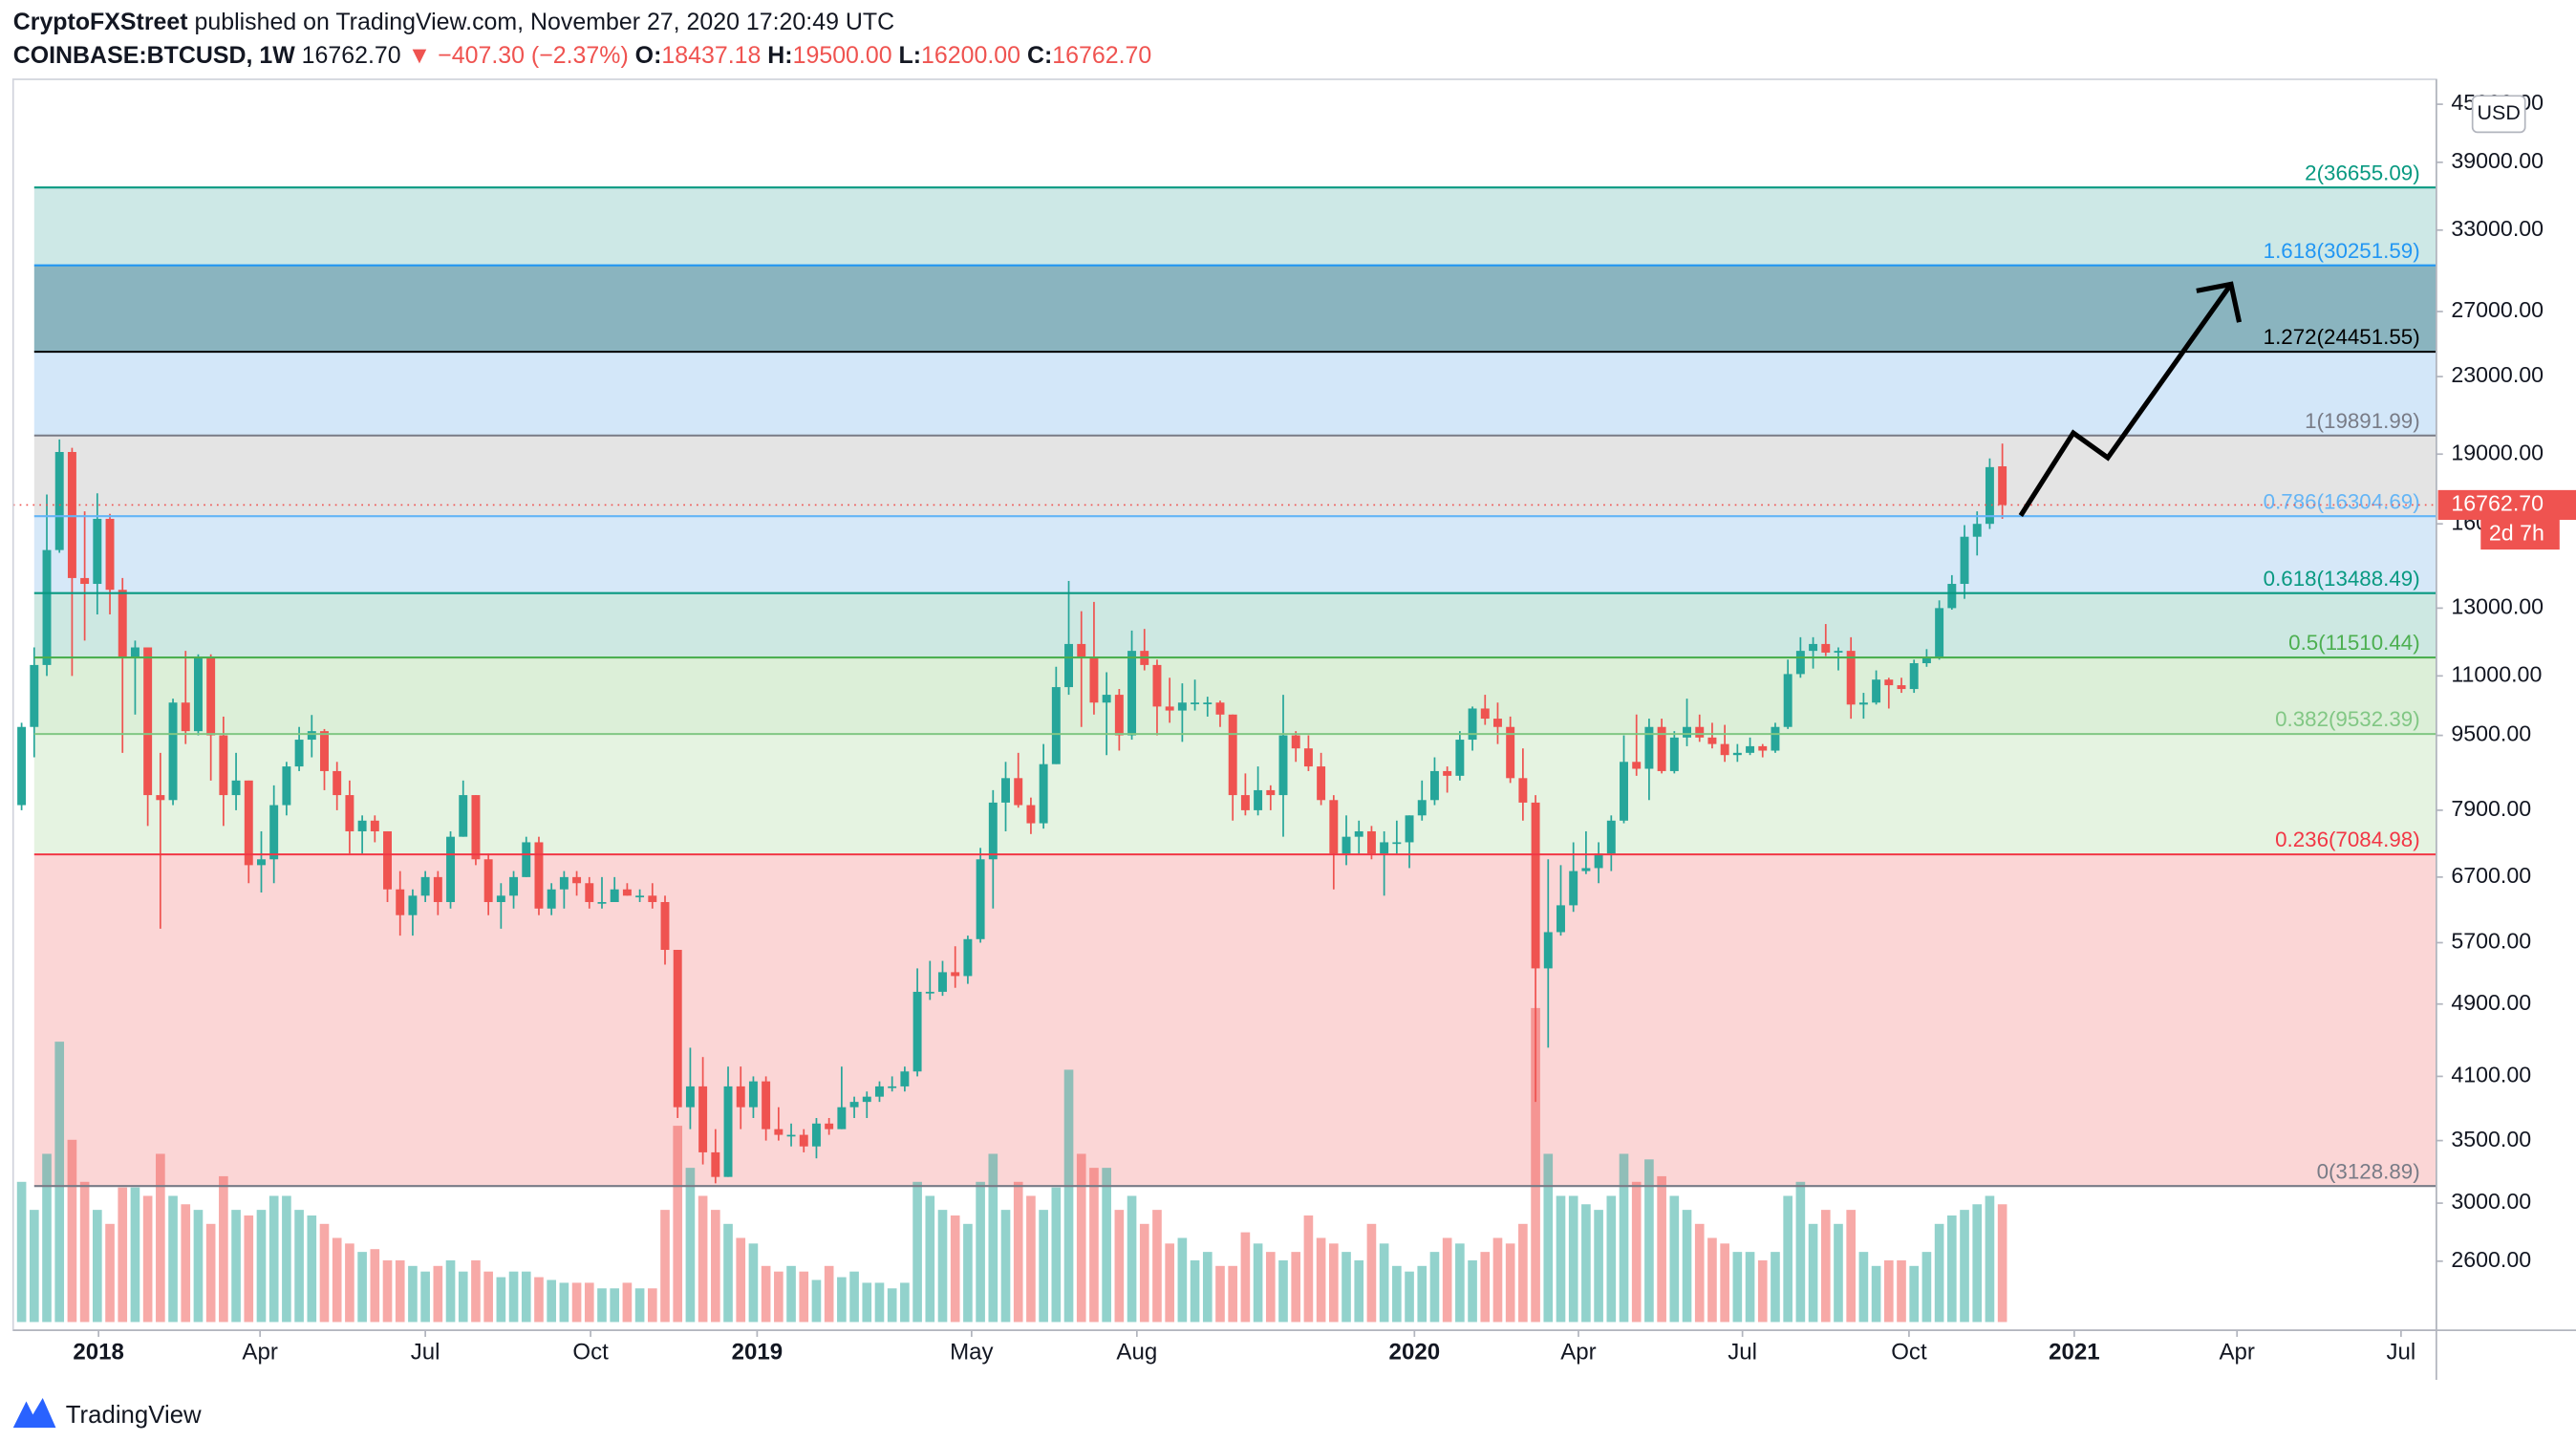  Describe the element at coordinates (2491, 1201) in the screenshot. I see `y-tick-label: 3000.00` at that location.